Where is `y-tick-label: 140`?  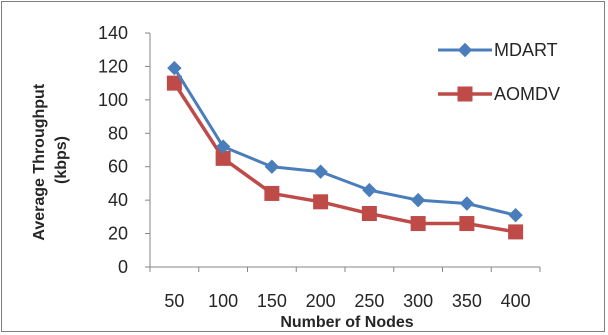
y-tick-label: 140 is located at coordinates (113, 33).